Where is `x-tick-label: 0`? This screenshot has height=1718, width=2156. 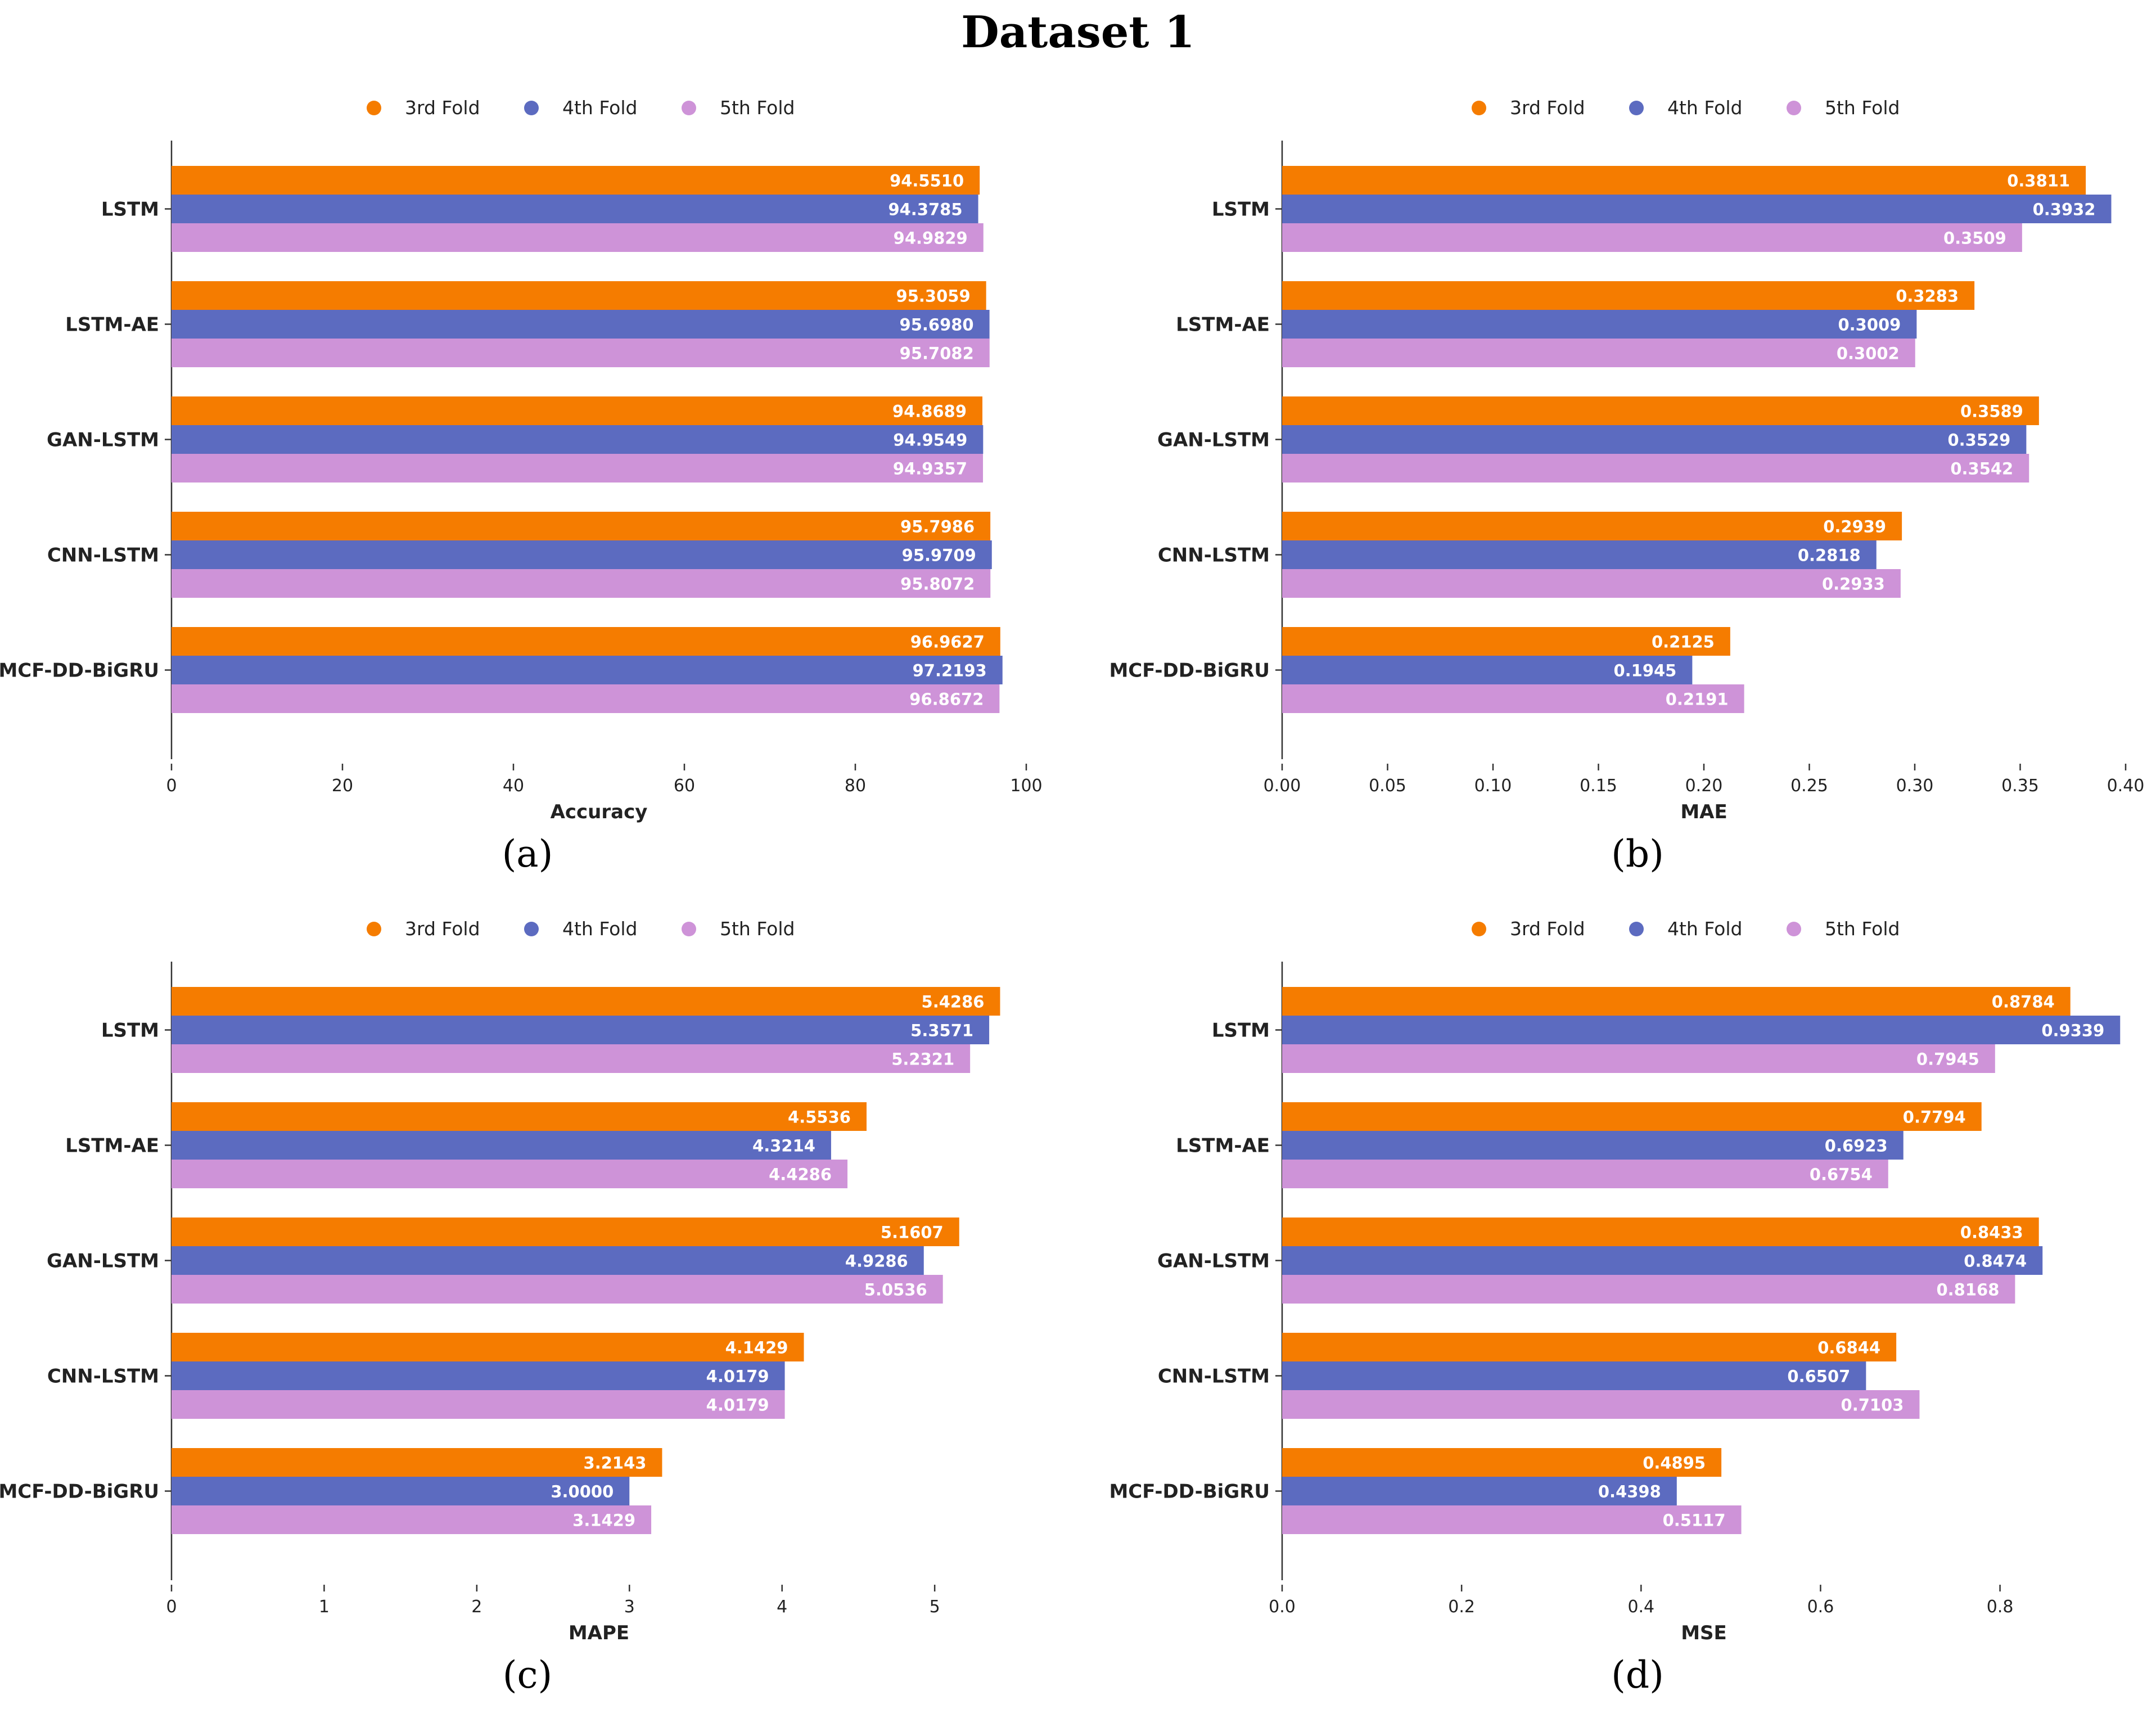 x-tick-label: 0 is located at coordinates (172, 786).